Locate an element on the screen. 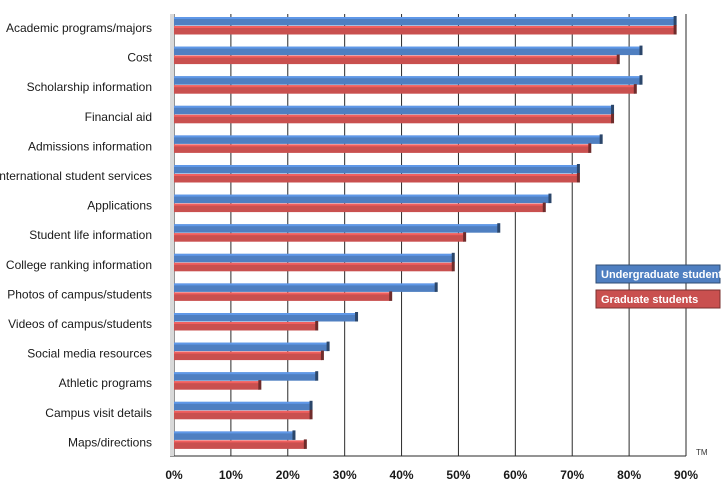 The image size is (728, 491). axis-wall is located at coordinates (172, 235).